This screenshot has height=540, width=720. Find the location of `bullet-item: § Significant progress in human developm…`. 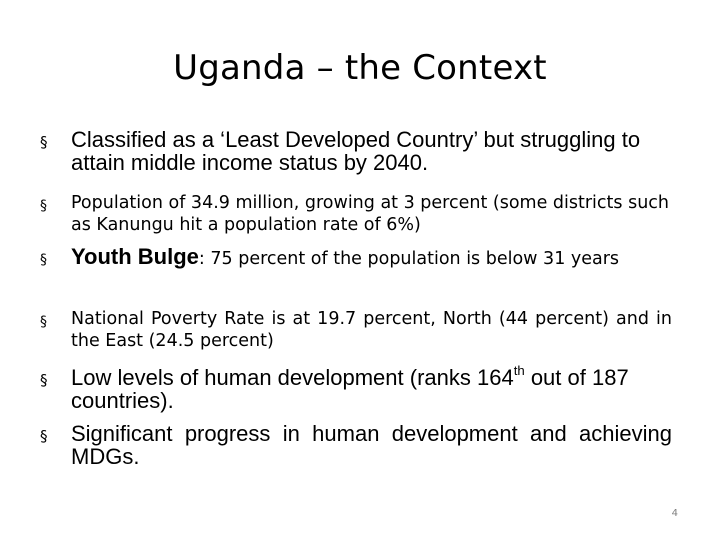

bullet-item: § Significant progress in human developm… is located at coordinates (356, 445).